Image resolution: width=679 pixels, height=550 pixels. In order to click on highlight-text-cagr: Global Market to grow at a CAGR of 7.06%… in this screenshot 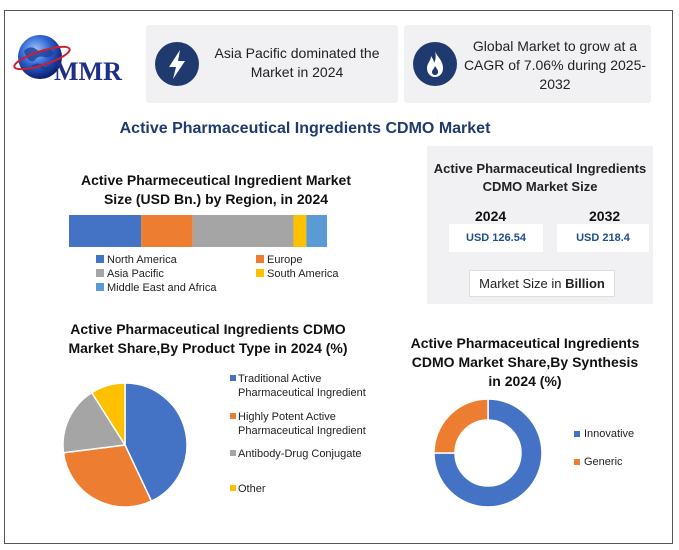, I will do `click(555, 65)`.